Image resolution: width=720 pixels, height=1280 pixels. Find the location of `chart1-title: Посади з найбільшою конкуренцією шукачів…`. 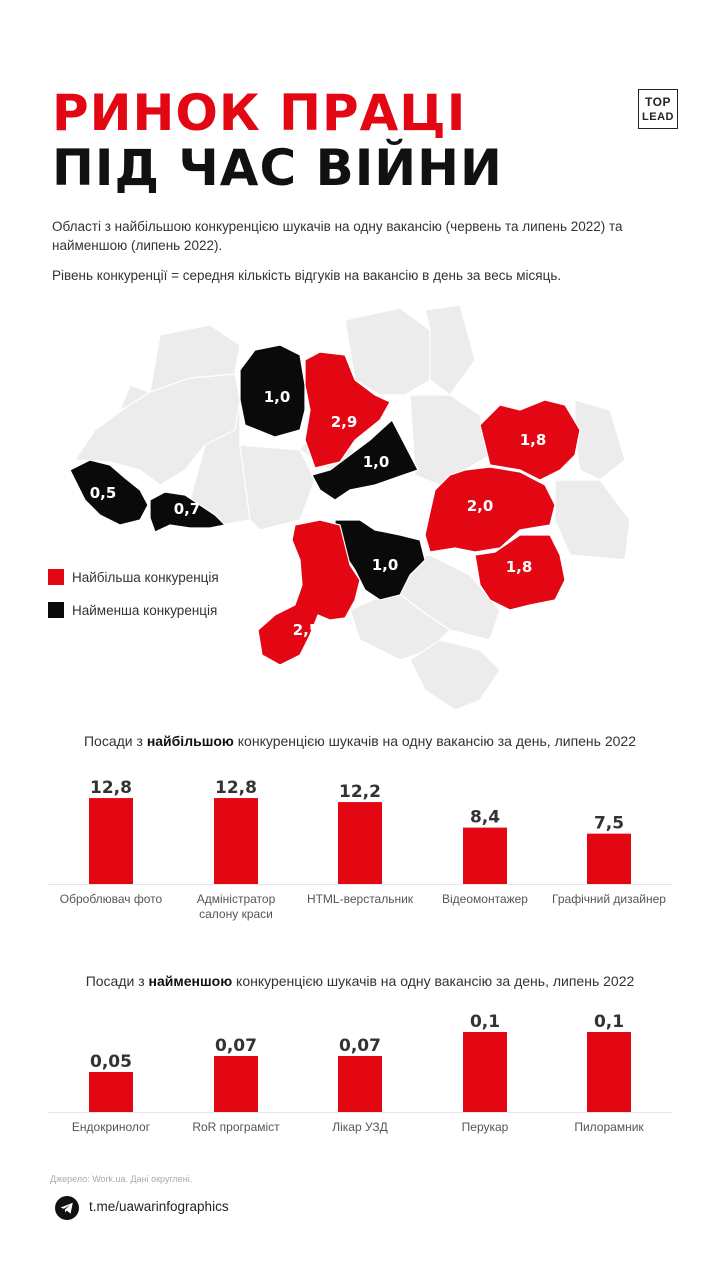

chart1-title: Посади з найбільшою конкуренцією шукачів… is located at coordinates (360, 741).